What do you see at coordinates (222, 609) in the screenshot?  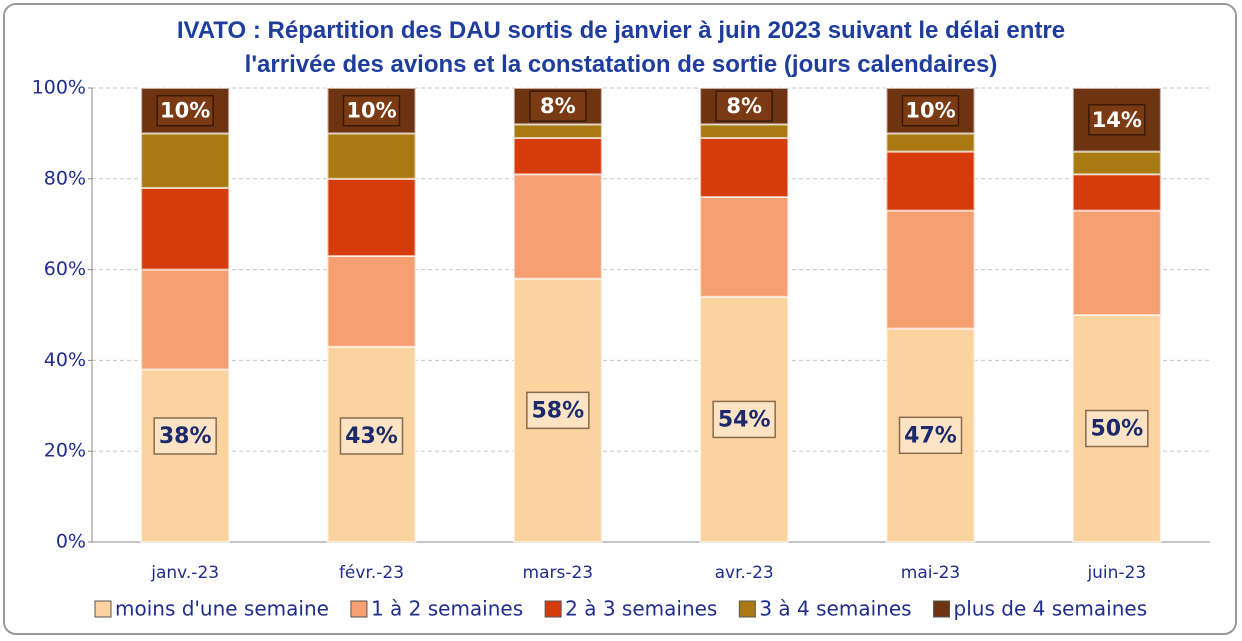 I see `legend-label: moins d'une semaine` at bounding box center [222, 609].